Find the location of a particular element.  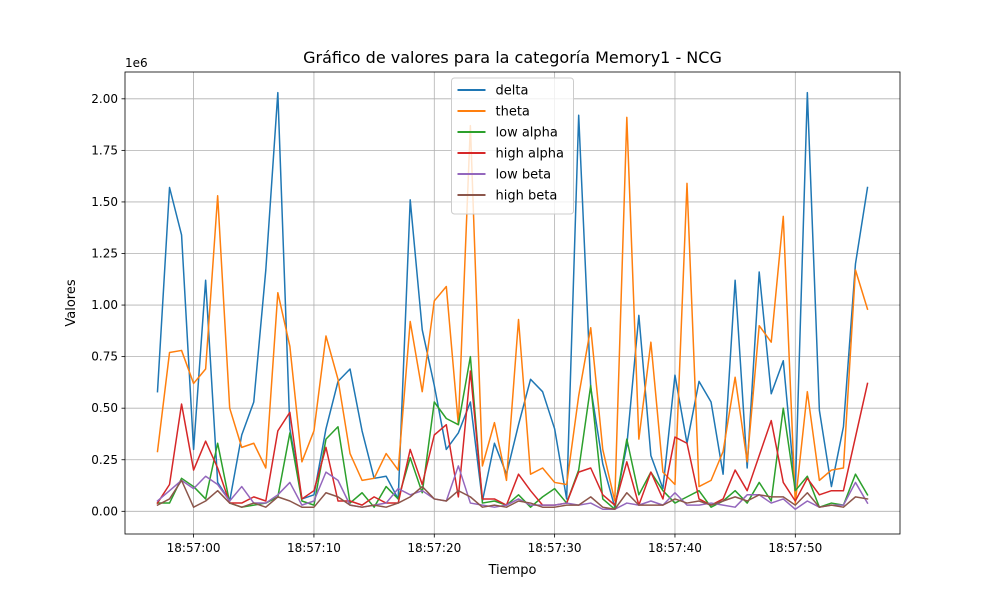

y-offset-text: 1e6 is located at coordinates (136, 63).